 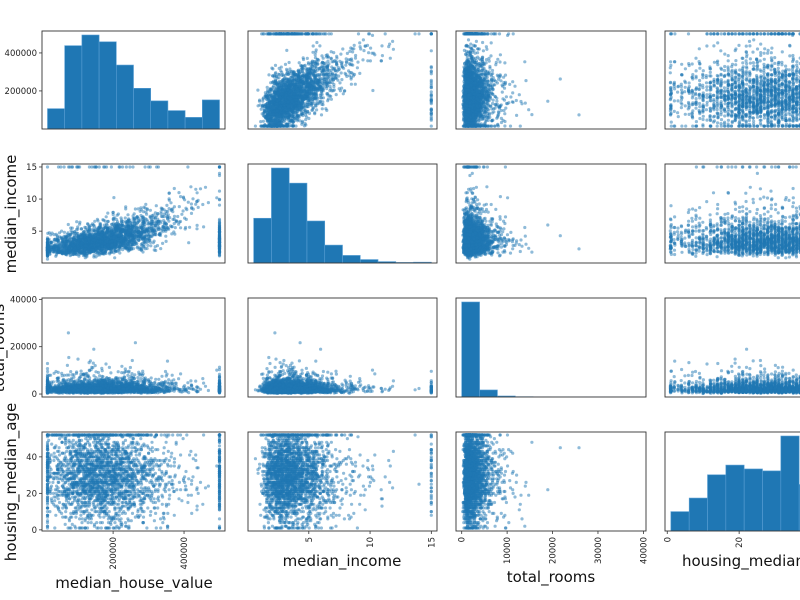 I want to click on y-tick-label-median_house_value-0: 200000, so click(x=21, y=92).